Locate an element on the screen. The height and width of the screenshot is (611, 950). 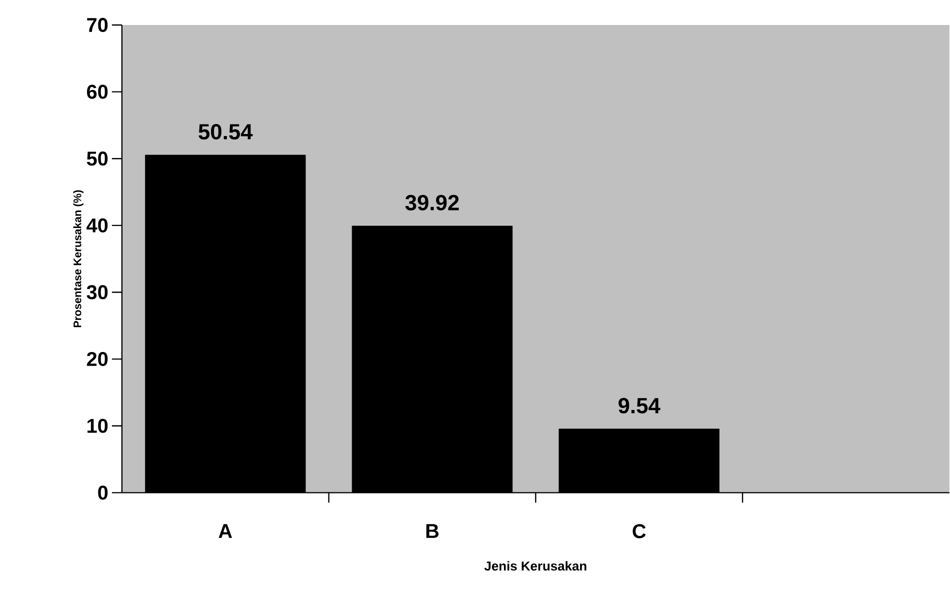
data-label: 50.54 is located at coordinates (225, 132).